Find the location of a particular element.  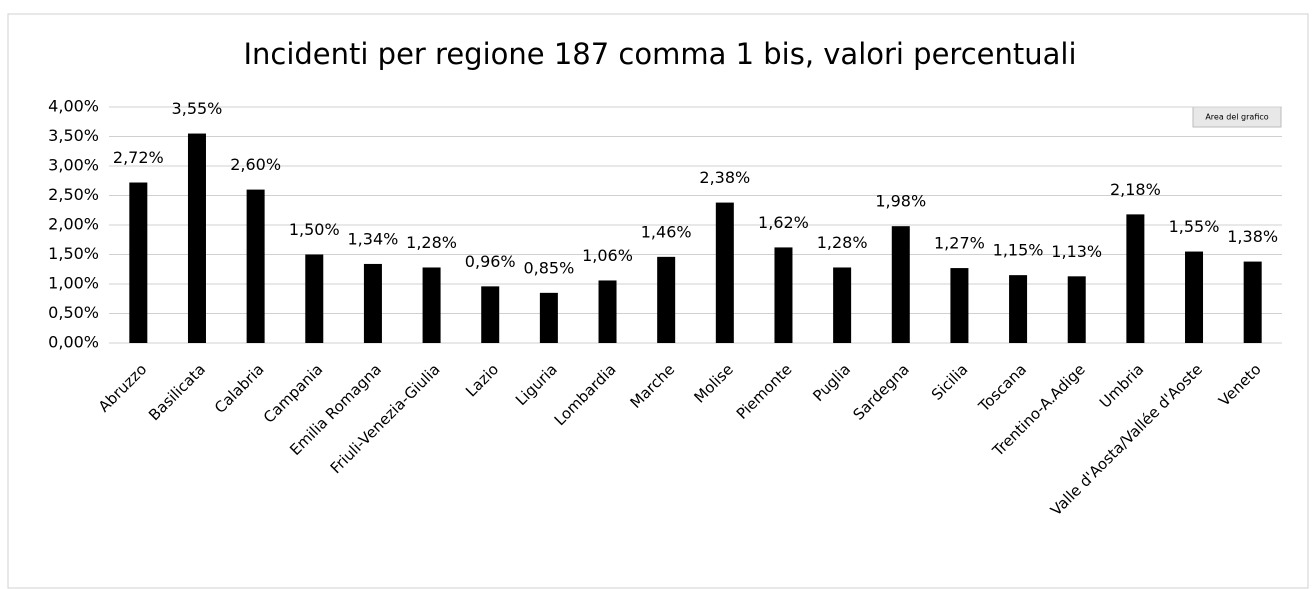

value-label: 2,18% is located at coordinates (1135, 189).